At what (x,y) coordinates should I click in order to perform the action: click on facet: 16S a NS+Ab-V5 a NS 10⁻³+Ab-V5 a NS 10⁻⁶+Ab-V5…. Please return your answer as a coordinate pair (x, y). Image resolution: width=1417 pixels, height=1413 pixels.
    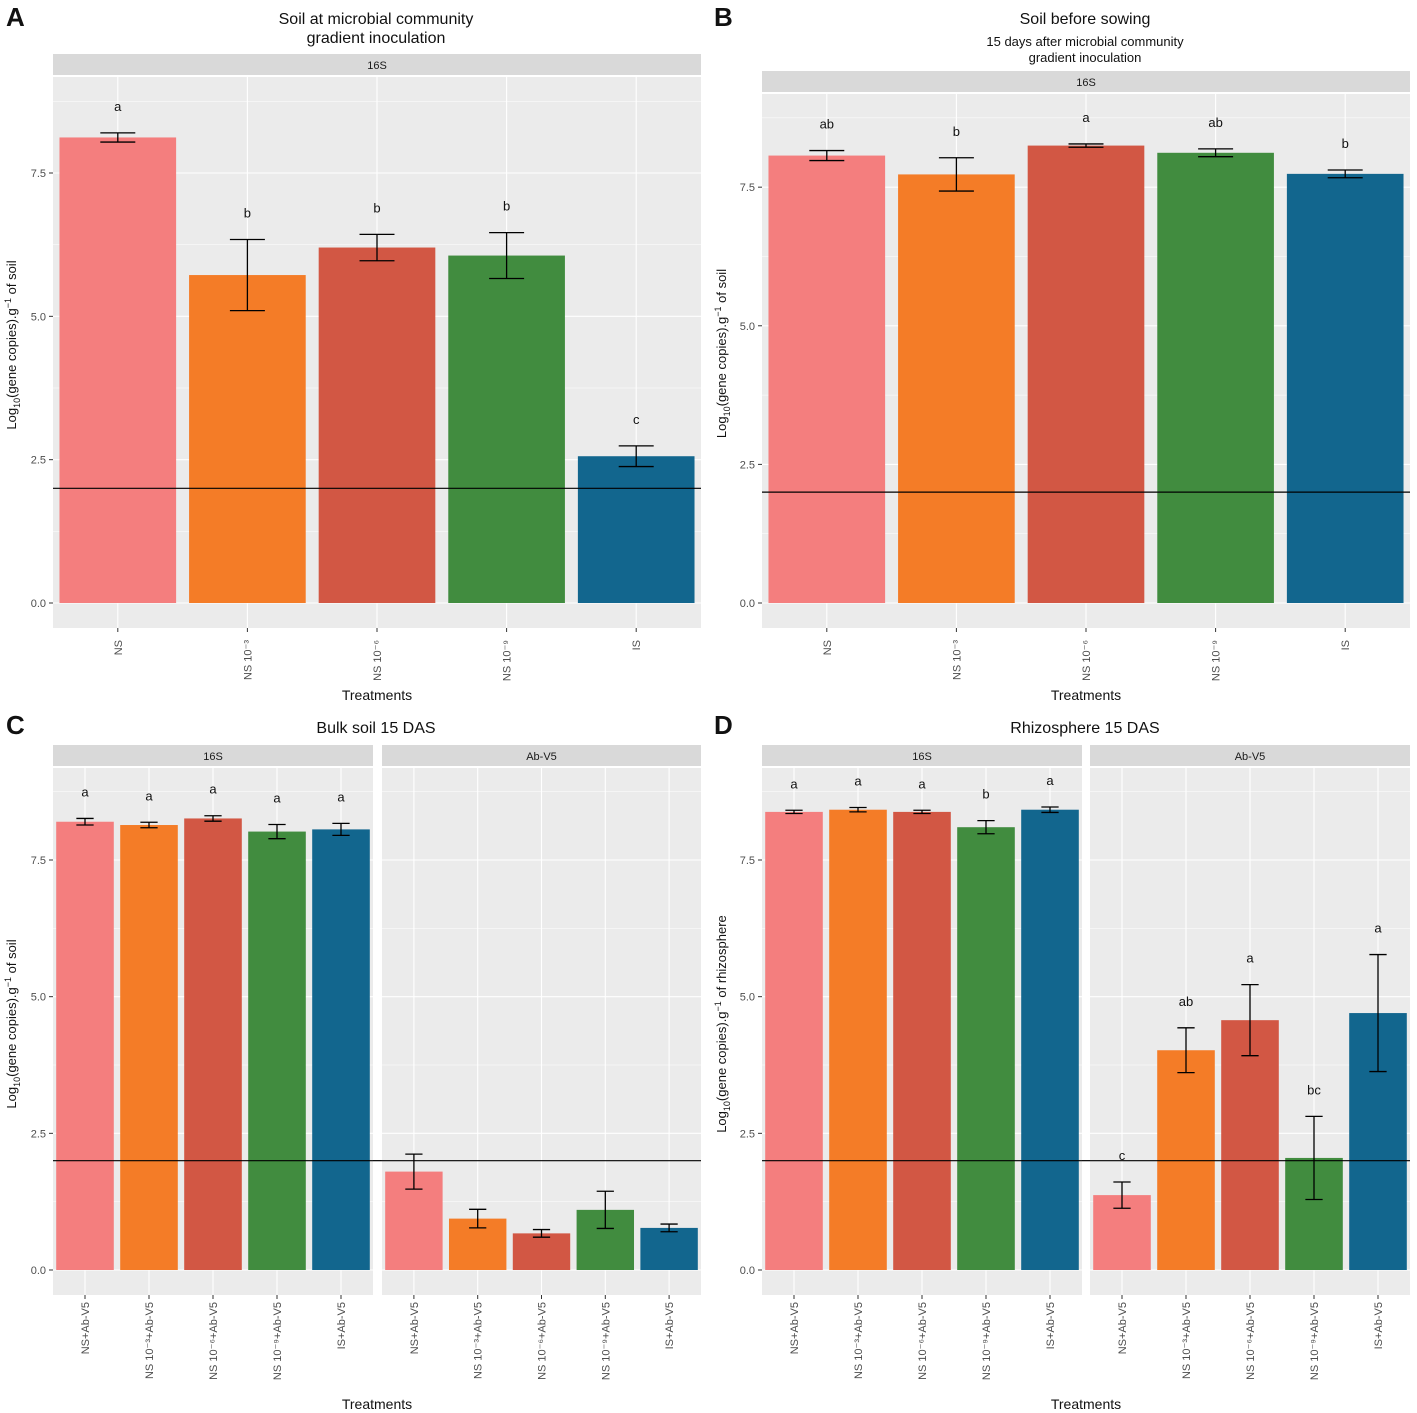
    Looking at the image, I should click on (922, 1062).